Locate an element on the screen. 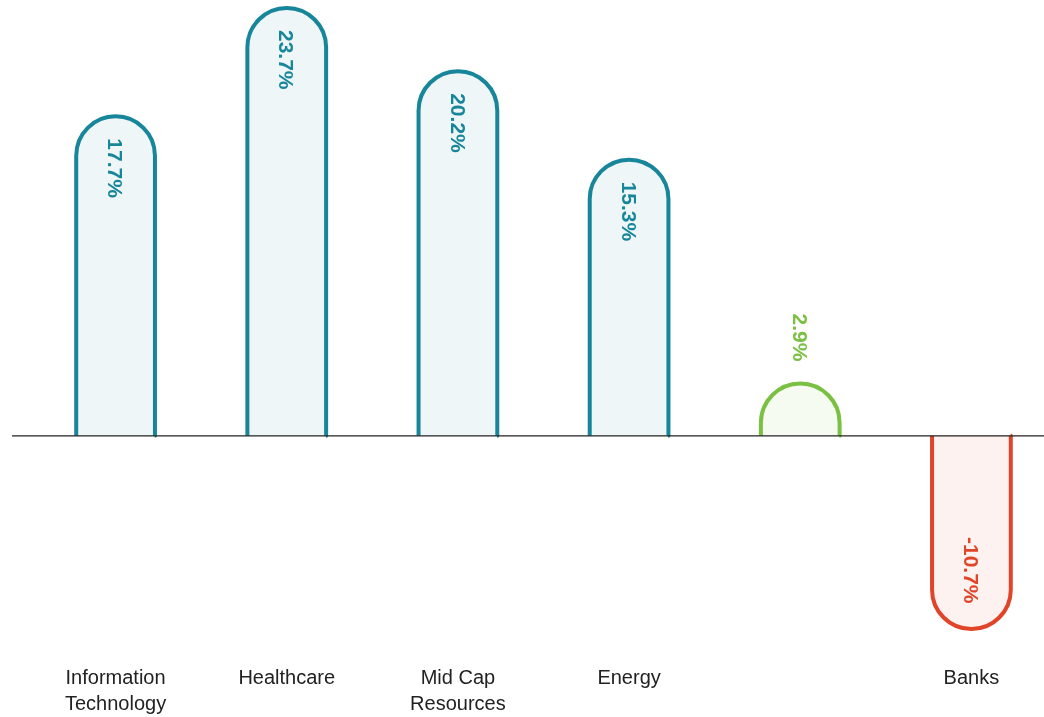 This screenshot has width=1044, height=717. data-label: -10.7% is located at coordinates (972, 570).